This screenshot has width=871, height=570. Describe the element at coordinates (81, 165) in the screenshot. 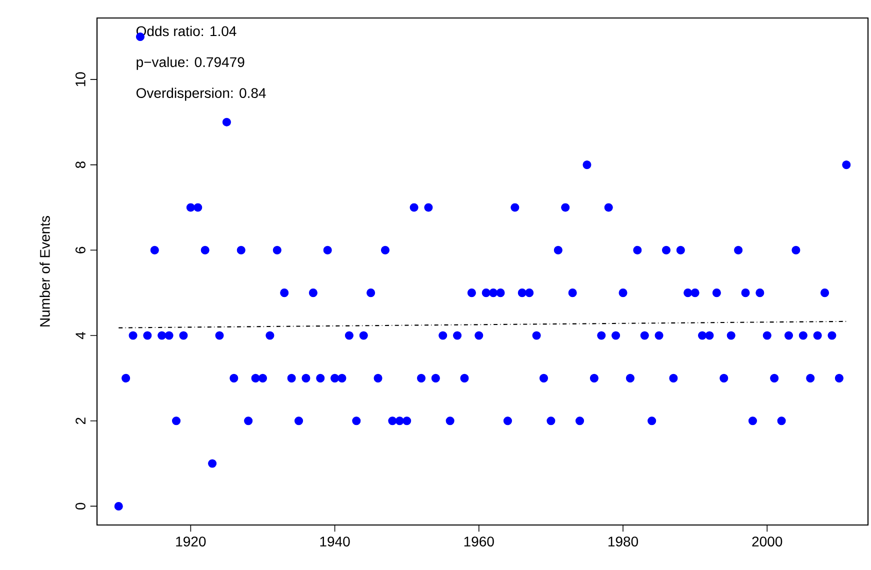

I see `y-tick-label: 8` at that location.